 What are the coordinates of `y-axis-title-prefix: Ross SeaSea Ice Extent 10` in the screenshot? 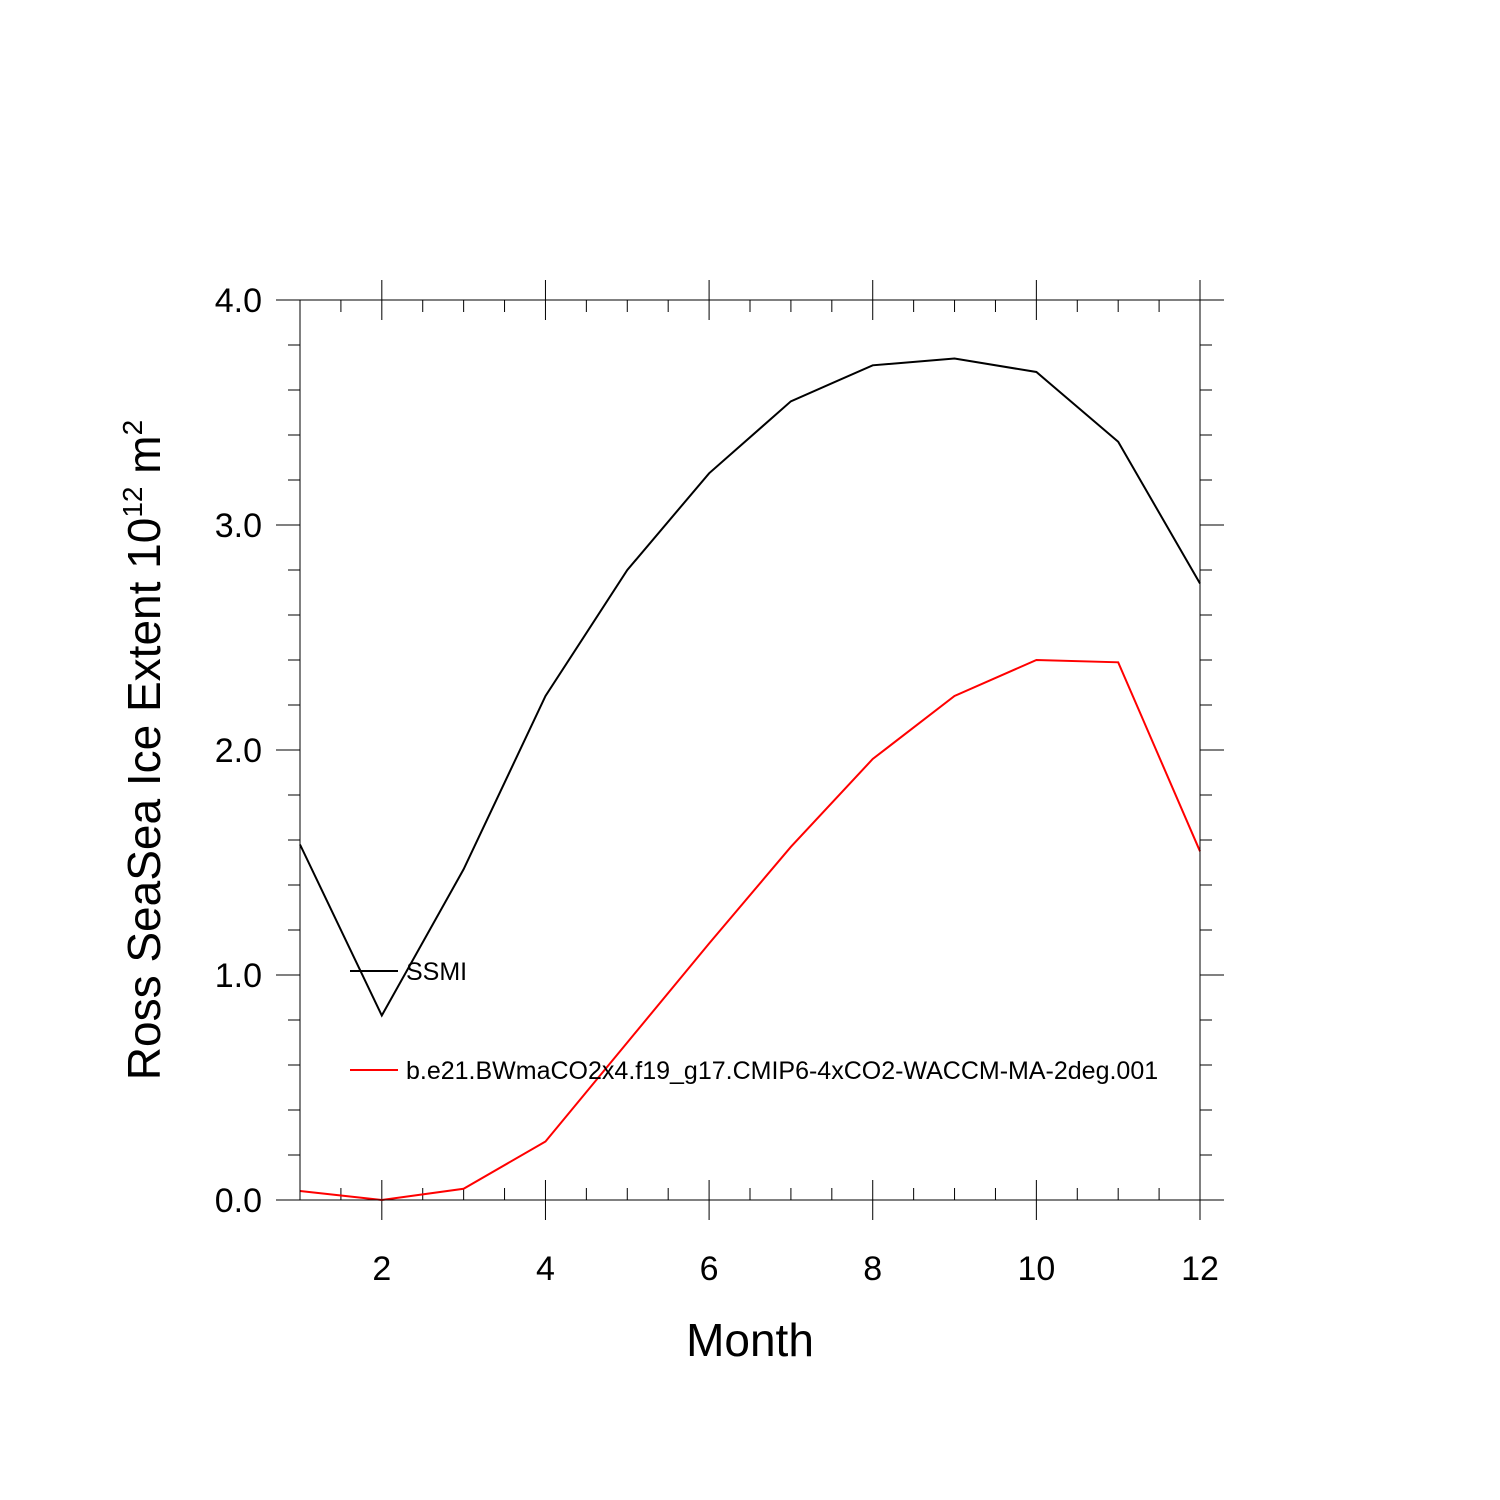 It's located at (144, 799).